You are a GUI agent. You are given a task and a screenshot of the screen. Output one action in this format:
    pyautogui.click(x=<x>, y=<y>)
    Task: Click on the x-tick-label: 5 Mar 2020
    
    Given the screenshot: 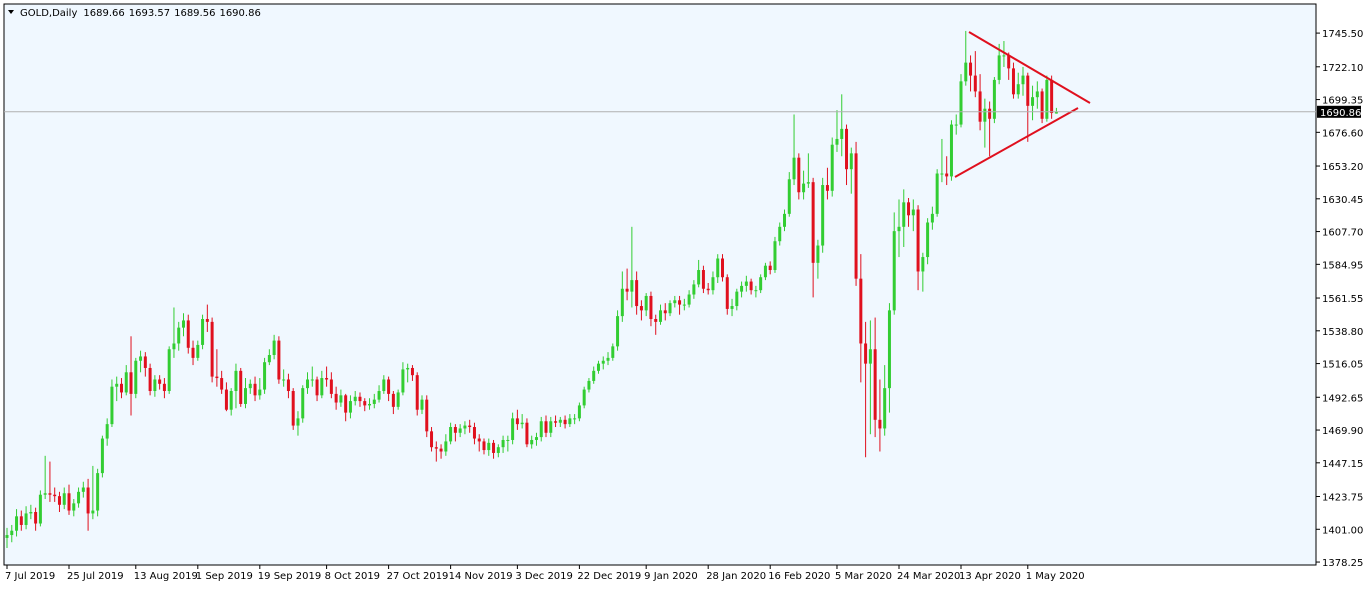 What is the action you would take?
    pyautogui.click(x=863, y=576)
    